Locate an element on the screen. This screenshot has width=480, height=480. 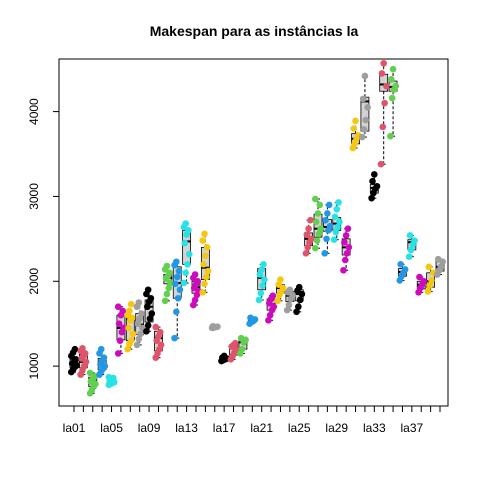
points-la26 is located at coordinates (308, 236).